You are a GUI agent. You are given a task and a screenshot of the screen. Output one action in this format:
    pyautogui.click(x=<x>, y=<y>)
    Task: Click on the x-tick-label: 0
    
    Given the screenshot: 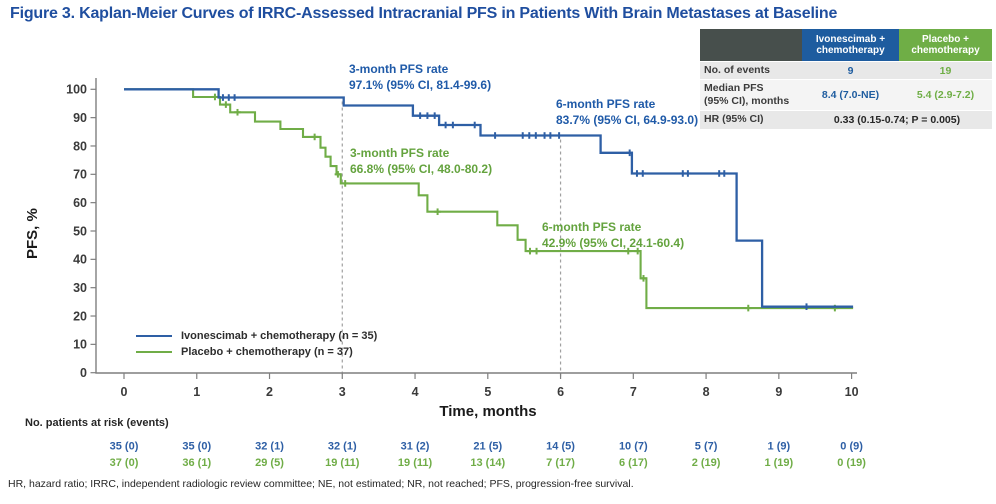 What is the action you would take?
    pyautogui.click(x=124, y=392)
    